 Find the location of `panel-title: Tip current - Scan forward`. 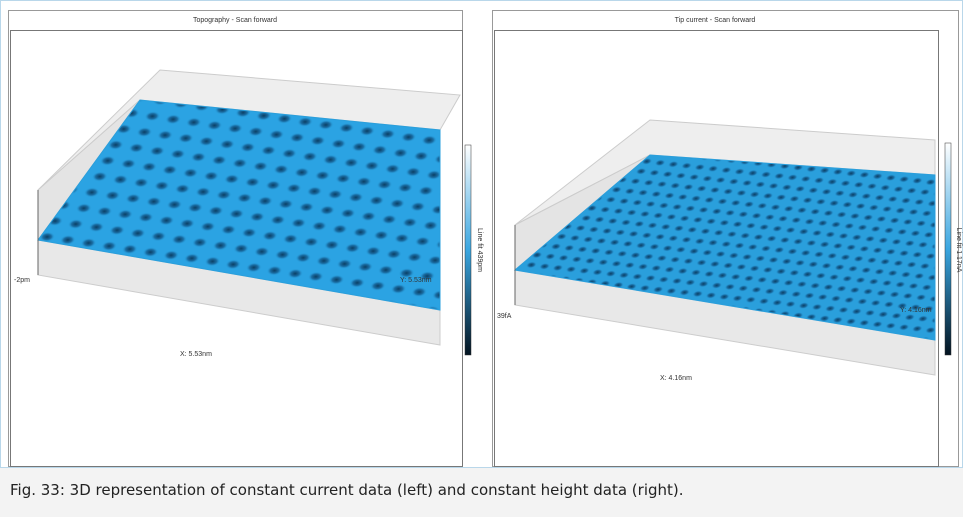

panel-title: Tip current - Scan forward is located at coordinates (715, 20).